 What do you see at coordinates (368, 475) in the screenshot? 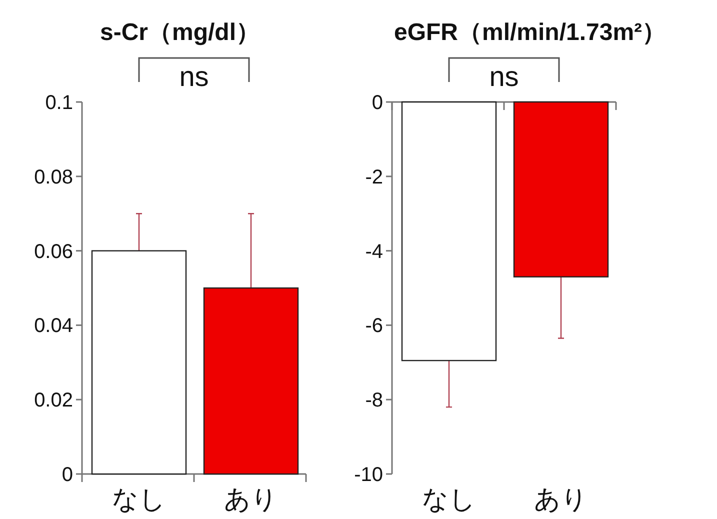
I see `y-tick-label: -10` at bounding box center [368, 475].